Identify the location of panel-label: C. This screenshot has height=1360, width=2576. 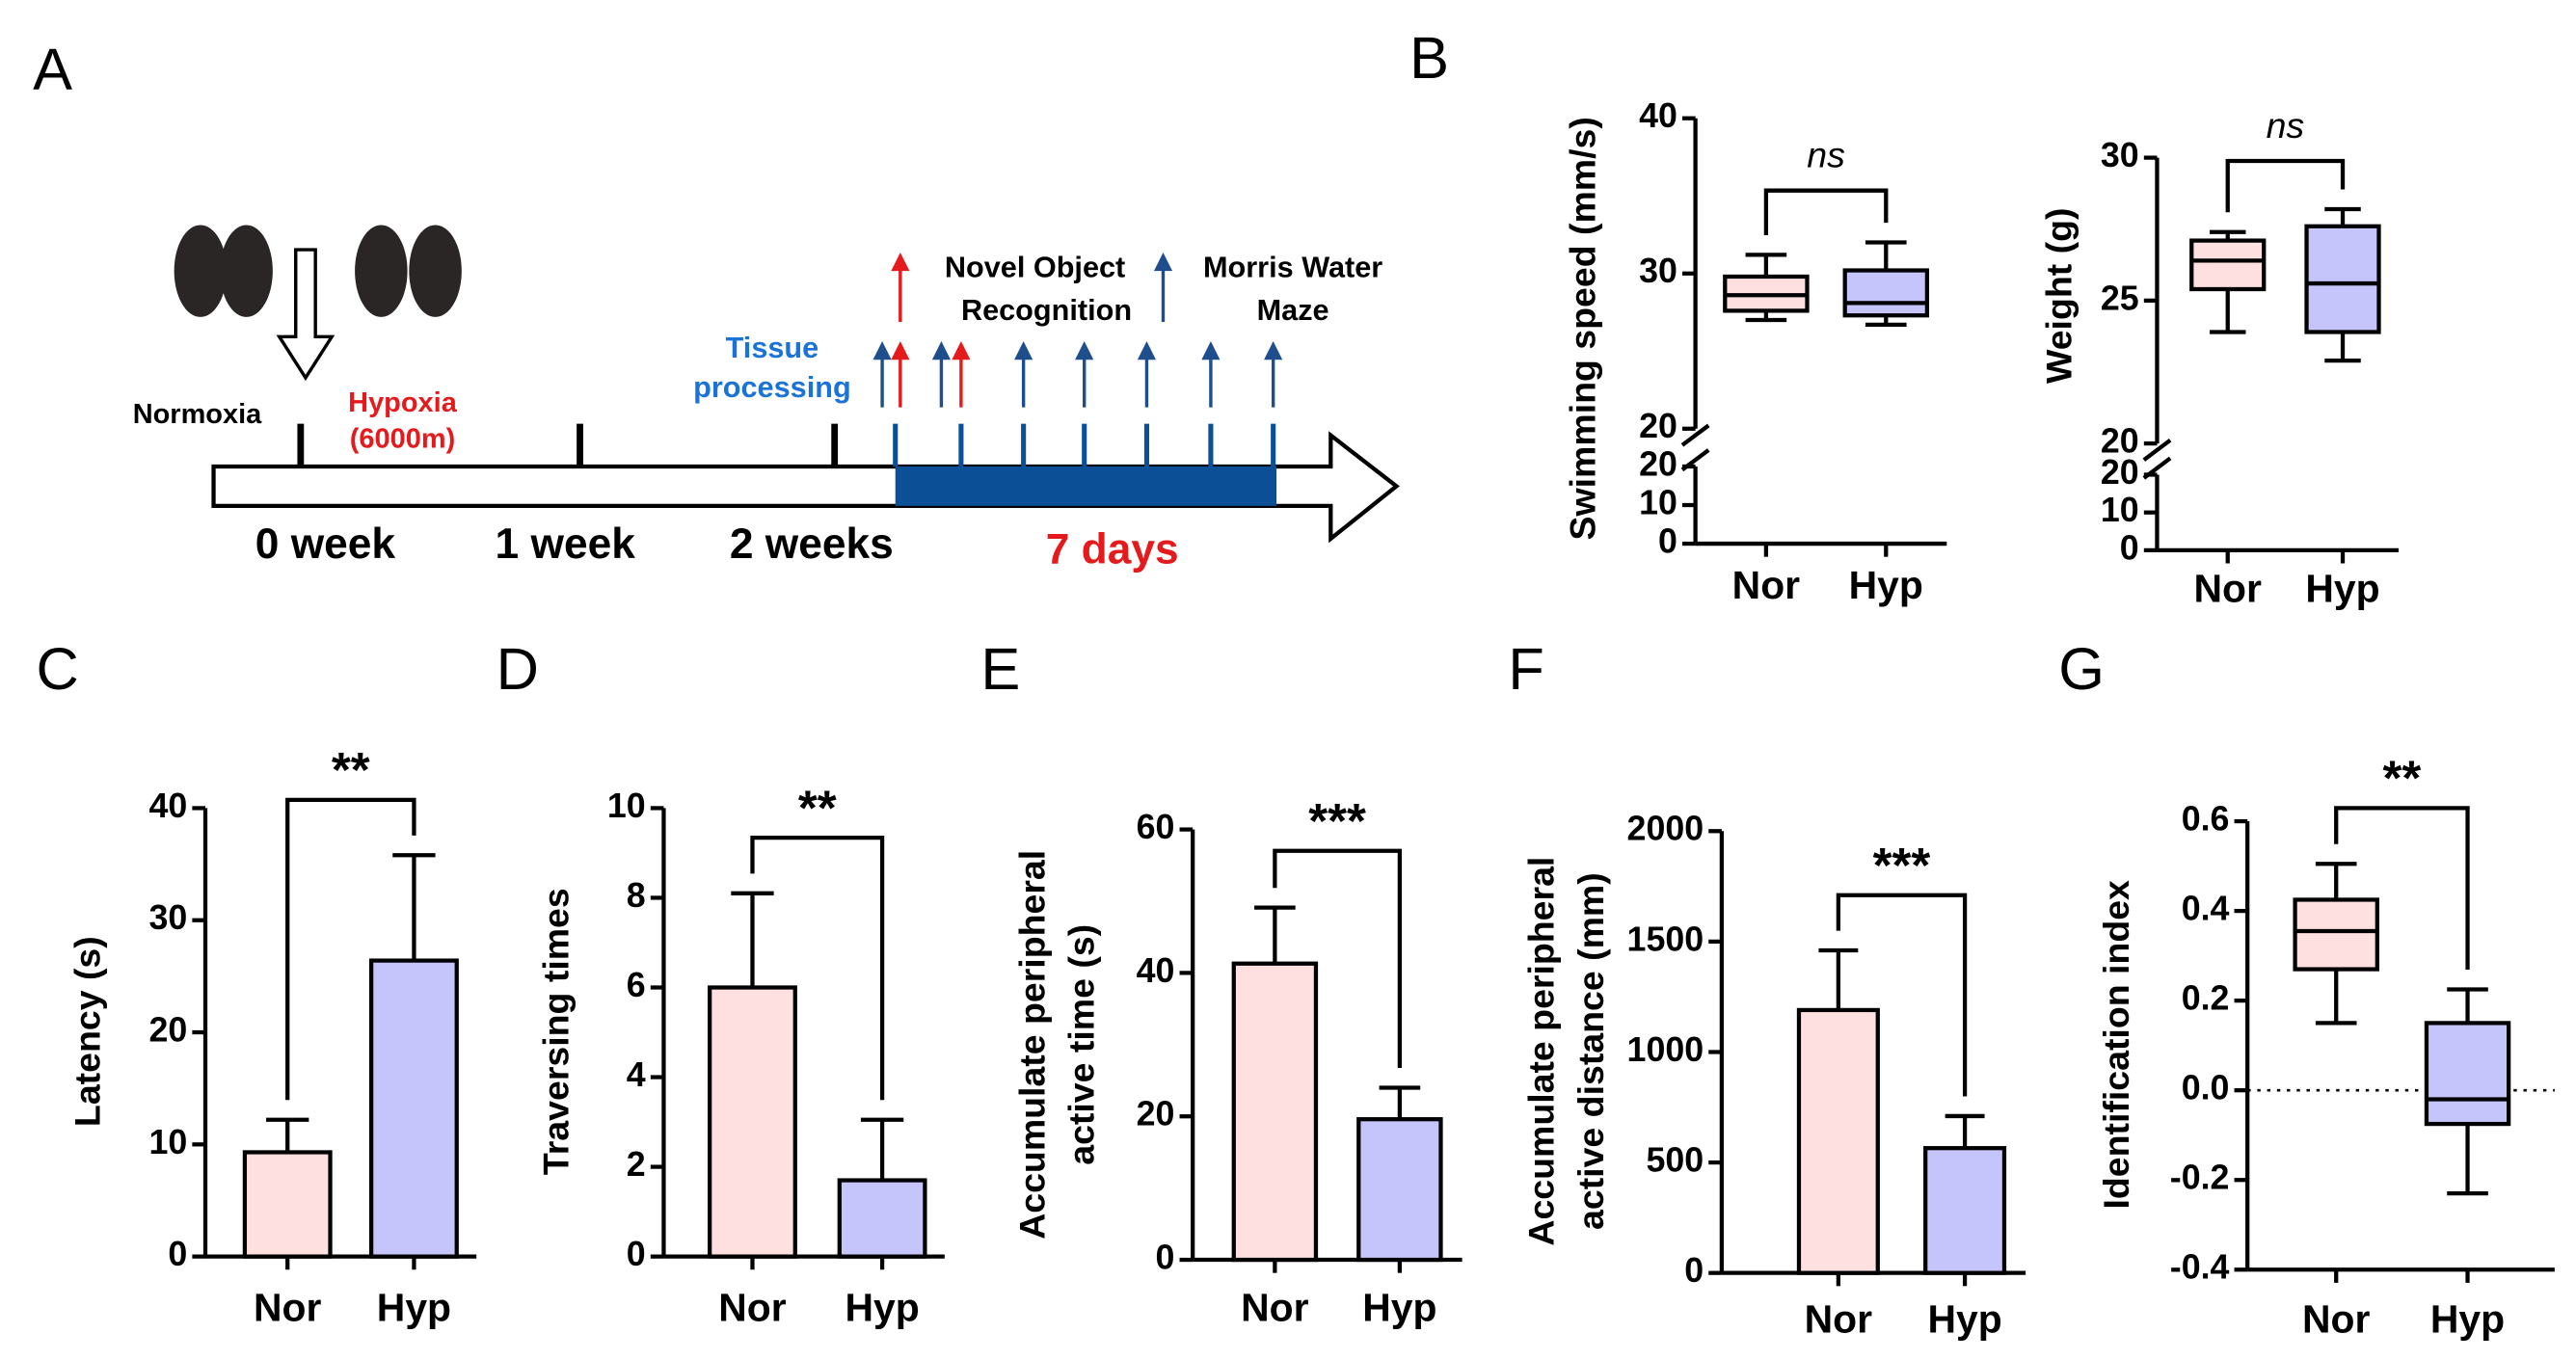
(57, 668).